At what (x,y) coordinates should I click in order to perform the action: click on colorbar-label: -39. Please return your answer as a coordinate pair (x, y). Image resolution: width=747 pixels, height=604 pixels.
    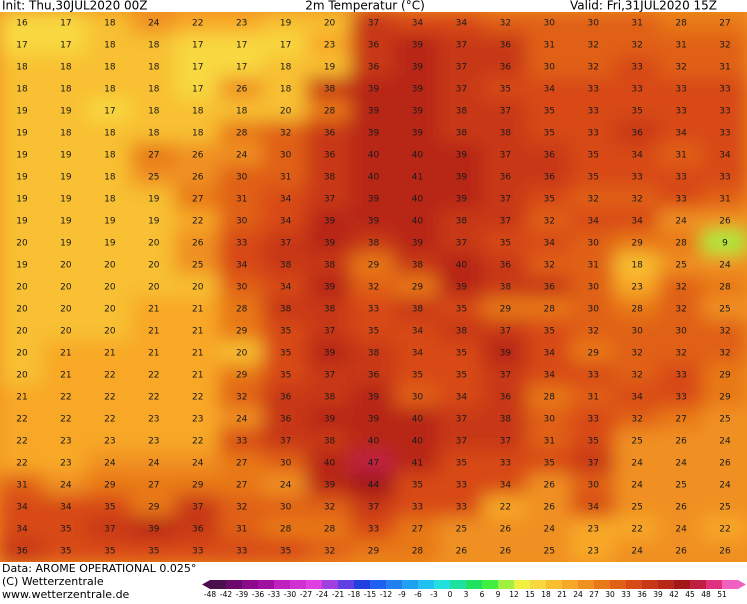
    Looking at the image, I should click on (242, 594).